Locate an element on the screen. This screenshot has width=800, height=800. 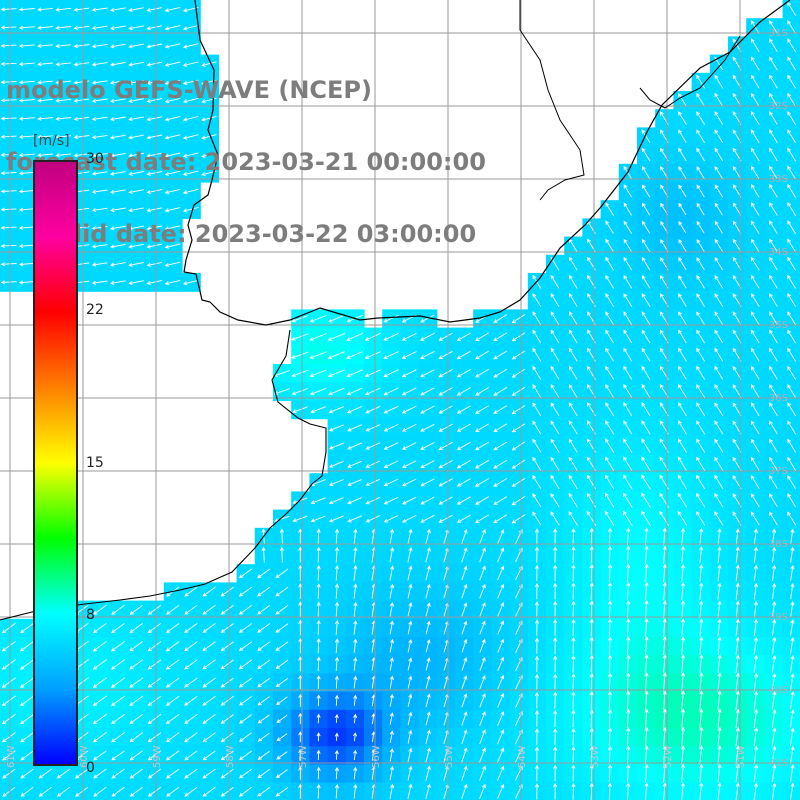
latitude-labels: 31S 32S 33S 34S 35S 36S 37S 38S 39S 40S 41S is located at coordinates (778, 398).